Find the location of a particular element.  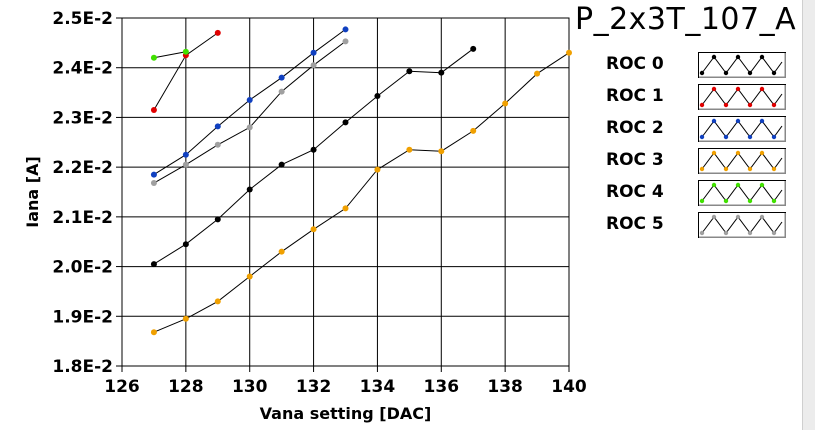

legend-label: ROC 5 is located at coordinates (635, 224).